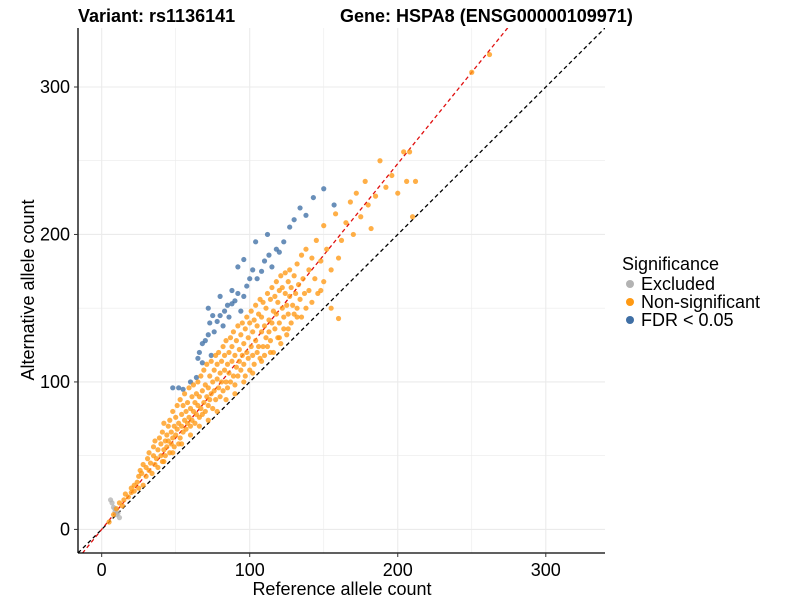  Describe the element at coordinates (630, 302) in the screenshot. I see `legend-swatch-non-significant` at that location.